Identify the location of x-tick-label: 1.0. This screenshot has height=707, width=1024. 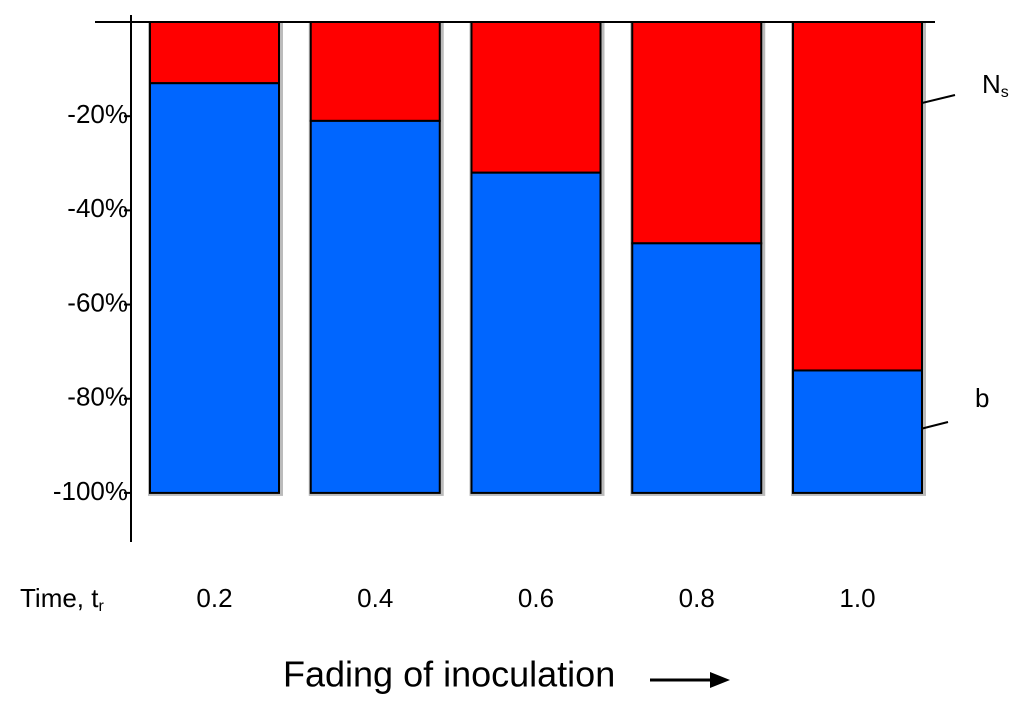
(857, 598).